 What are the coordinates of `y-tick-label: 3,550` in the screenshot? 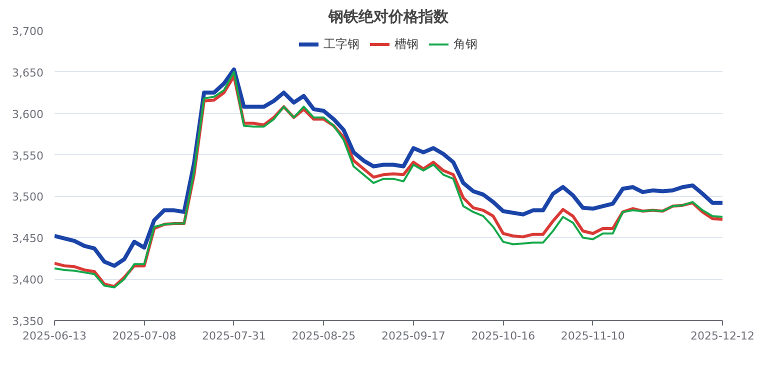 It's located at (28, 155).